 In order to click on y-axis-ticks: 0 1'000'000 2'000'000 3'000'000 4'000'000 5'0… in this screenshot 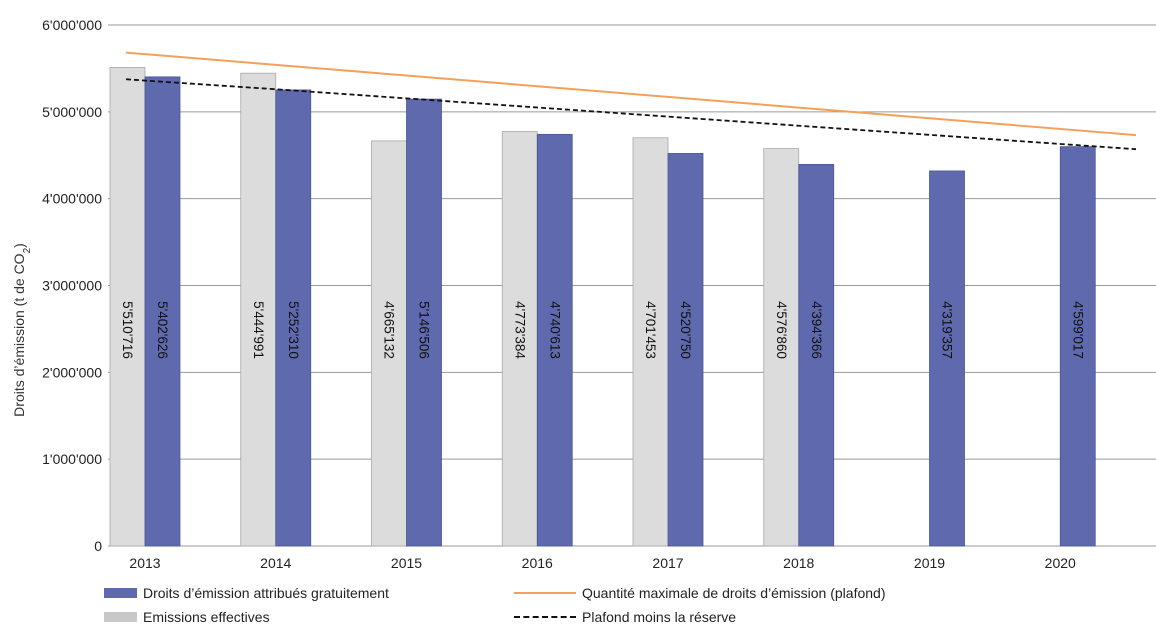, I will do `click(72, 285)`.